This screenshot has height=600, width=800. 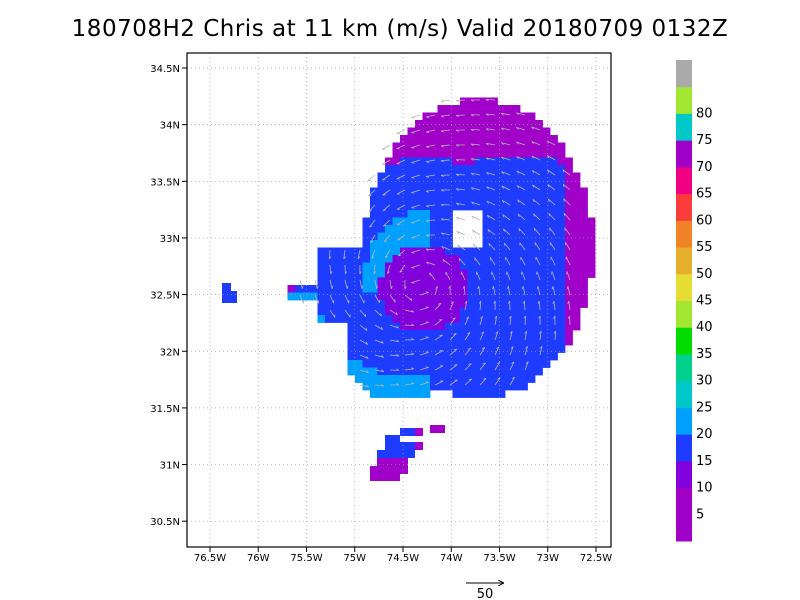 What do you see at coordinates (165, 69) in the screenshot?
I see `y-tick-label: 34.5N` at bounding box center [165, 69].